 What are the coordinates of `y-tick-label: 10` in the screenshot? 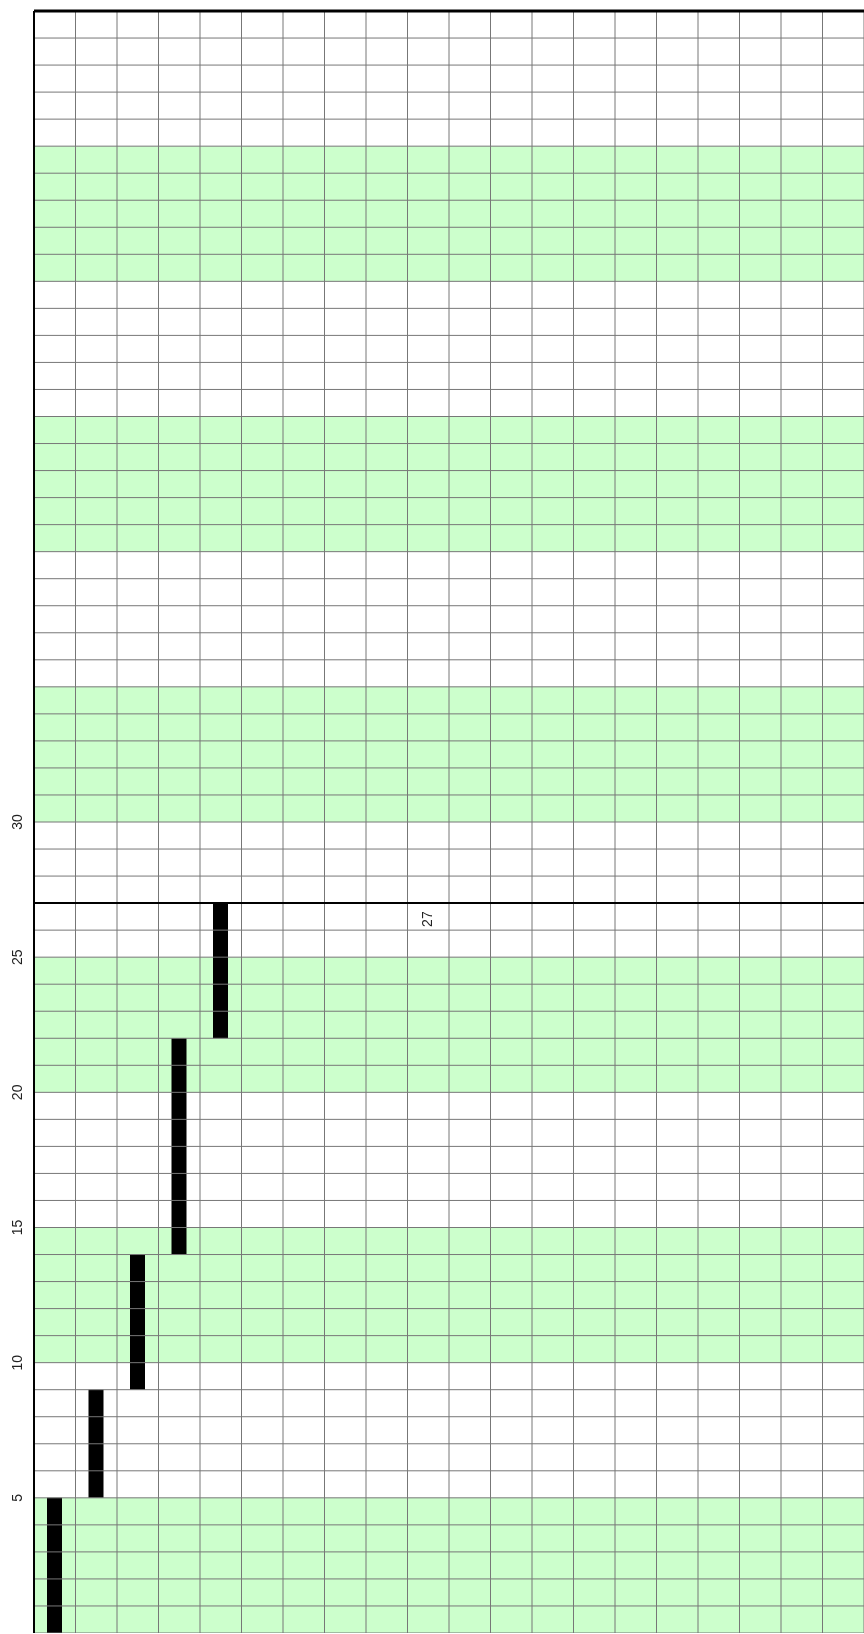 It's located at (17, 1362).